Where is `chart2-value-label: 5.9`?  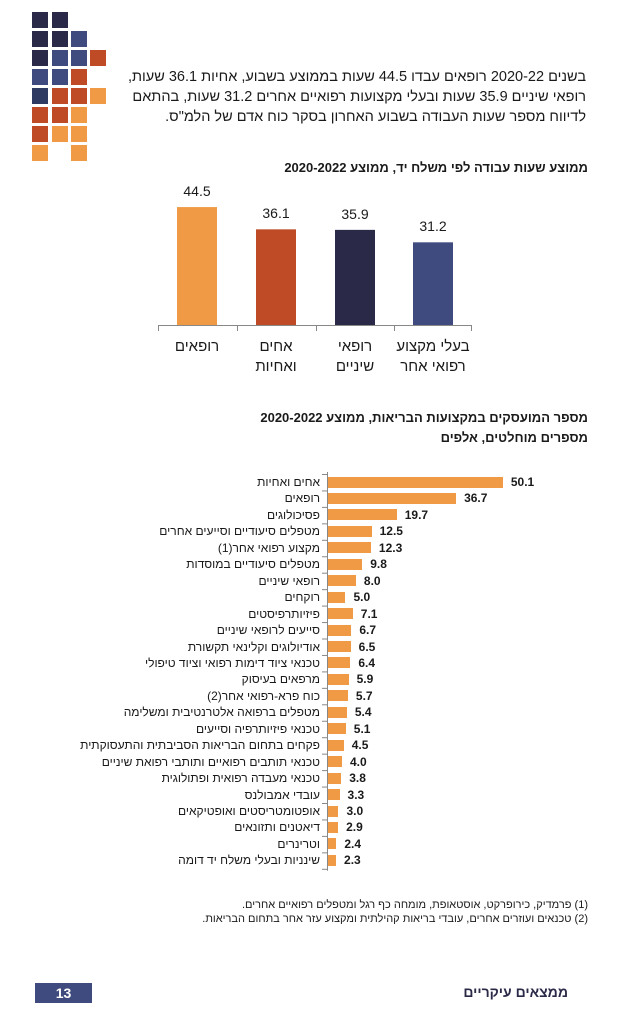 chart2-value-label: 5.9 is located at coordinates (365, 679).